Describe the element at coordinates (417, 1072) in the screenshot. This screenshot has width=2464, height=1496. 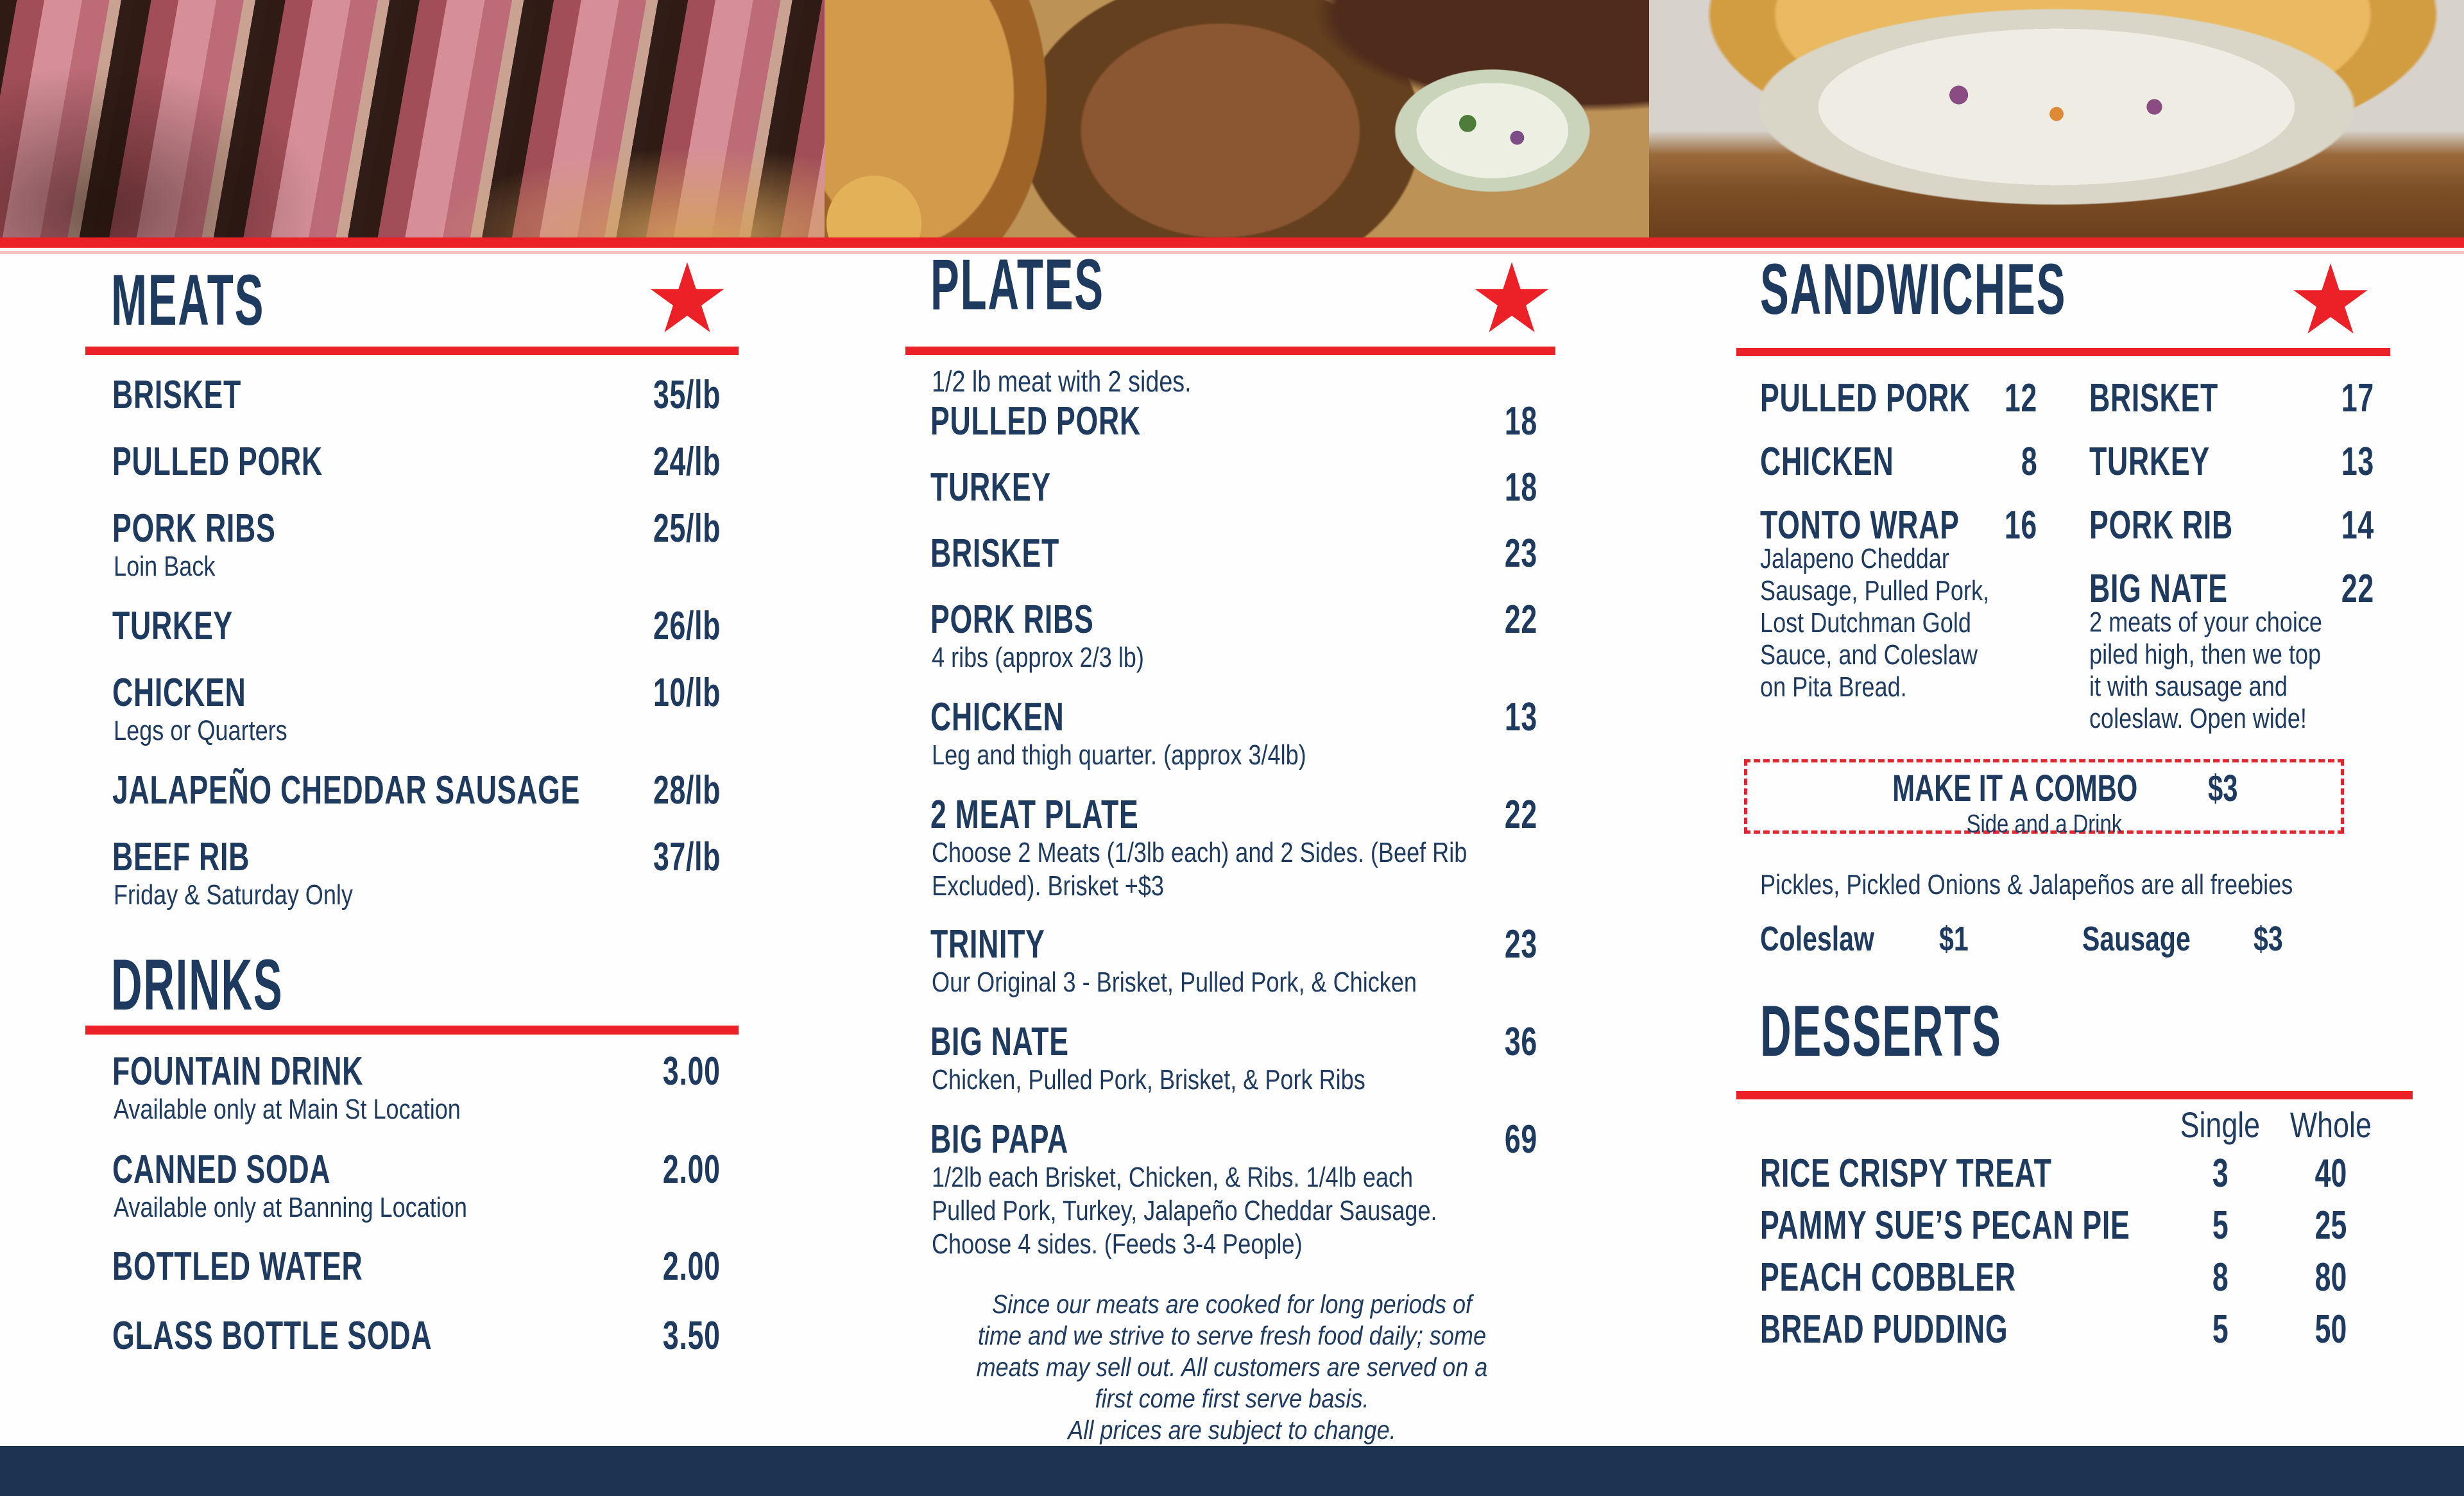
I see `menu-item-row: FOUNTAIN DRINK 3.00` at that location.